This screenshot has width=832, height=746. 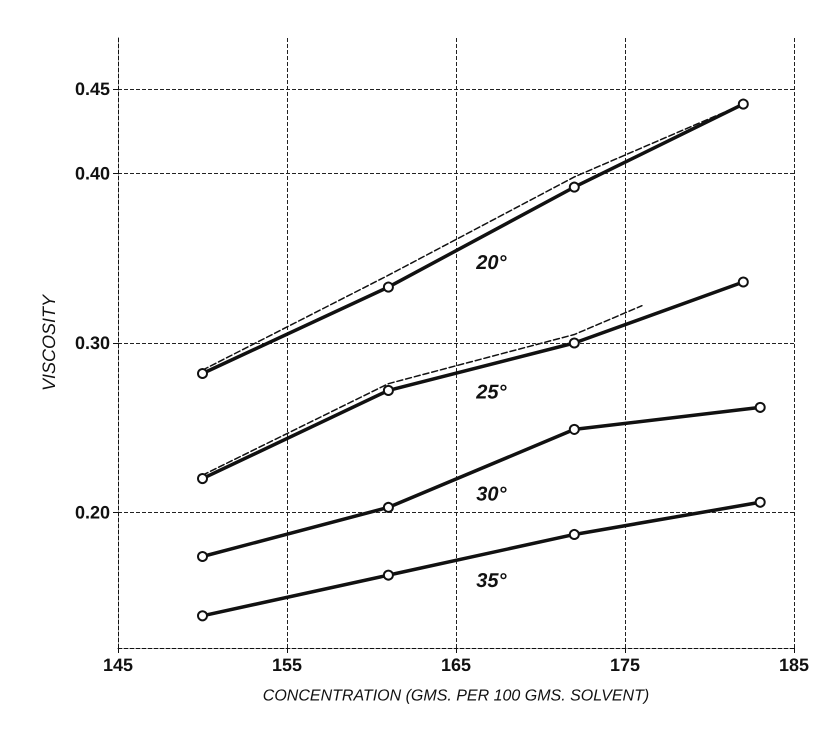 What do you see at coordinates (49, 342) in the screenshot?
I see `y-axis-title: VISCOSITY` at bounding box center [49, 342].